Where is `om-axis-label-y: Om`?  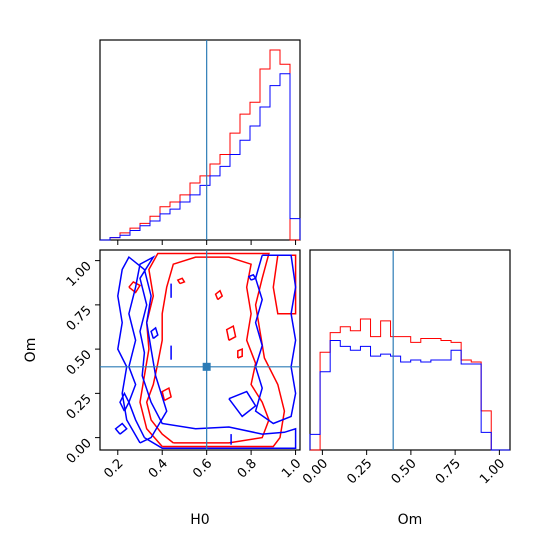
om-axis-label-y: Om is located at coordinates (31, 350).